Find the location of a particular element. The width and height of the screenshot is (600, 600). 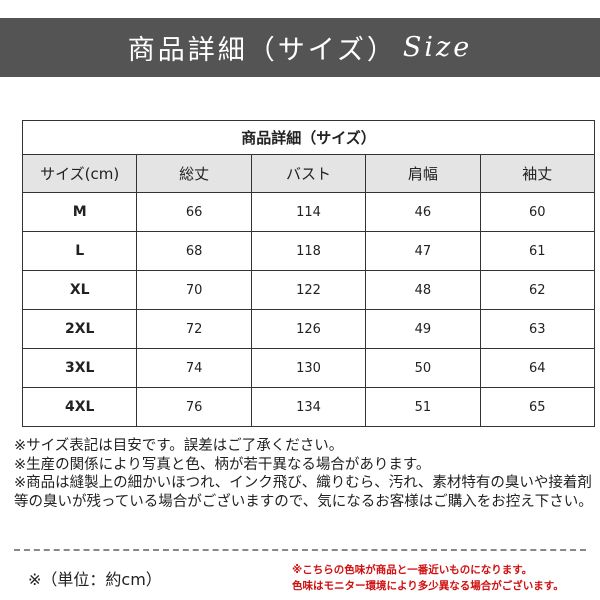

table-cell: 47 is located at coordinates (423, 251).